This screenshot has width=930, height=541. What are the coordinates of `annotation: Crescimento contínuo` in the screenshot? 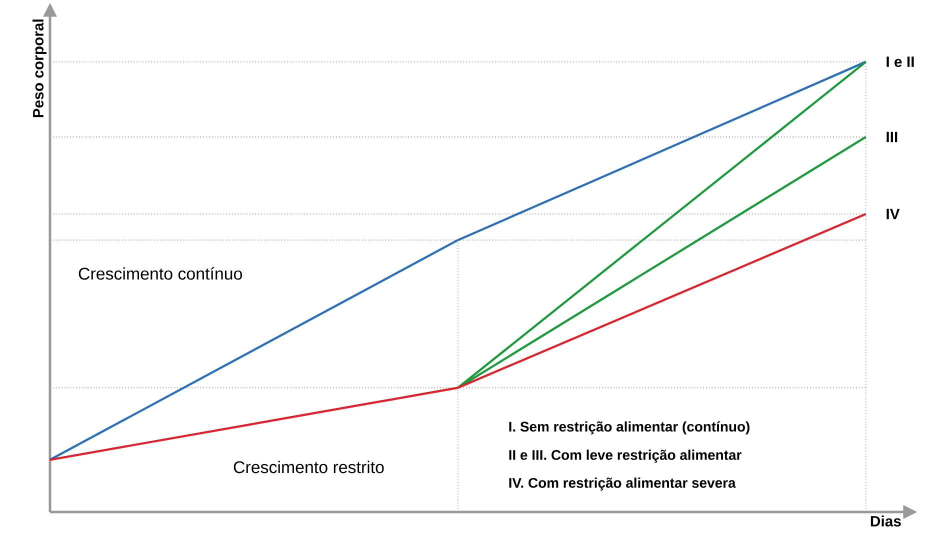 It's located at (160, 273).